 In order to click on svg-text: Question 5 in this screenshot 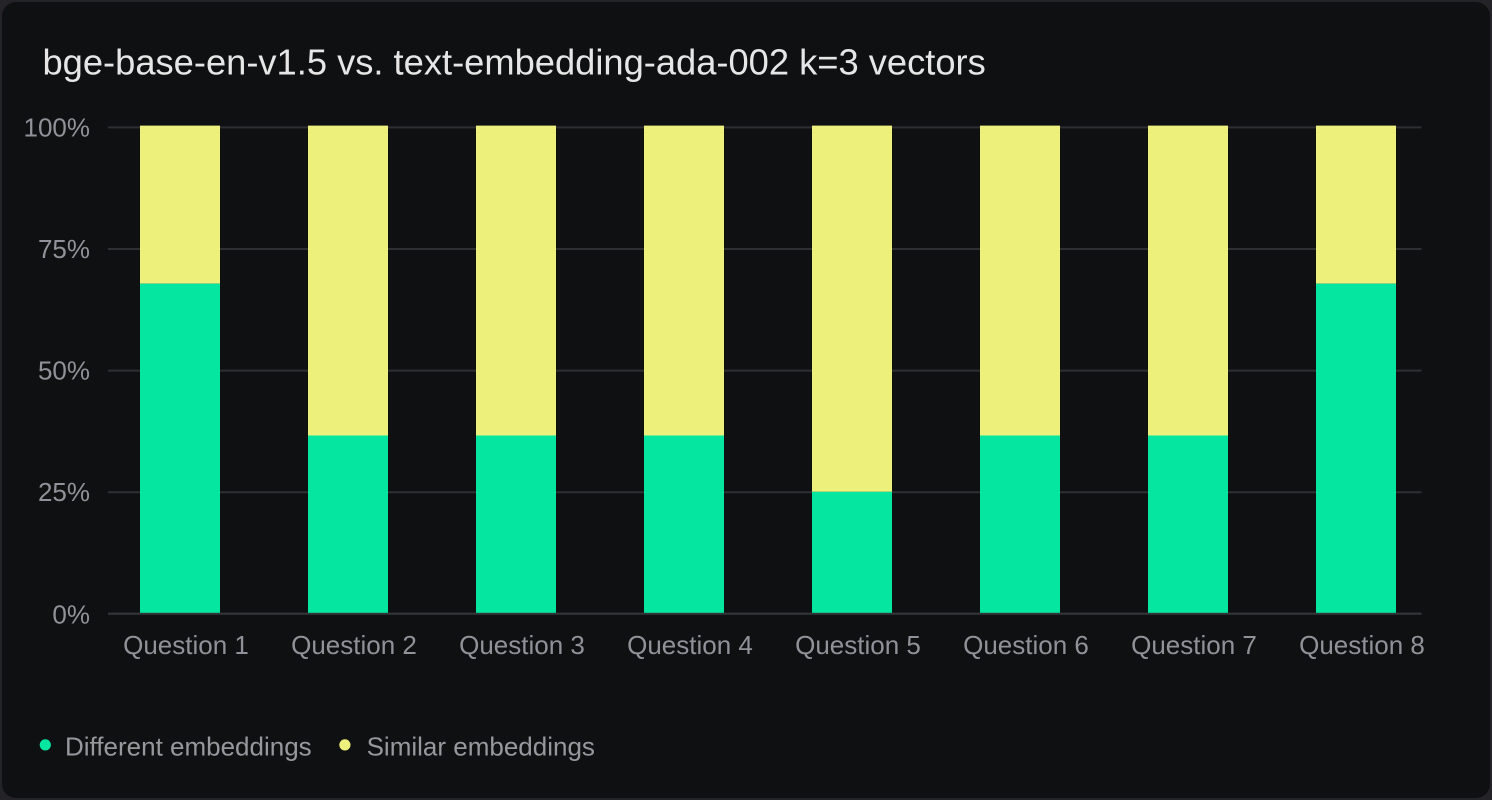, I will do `click(858, 645)`.